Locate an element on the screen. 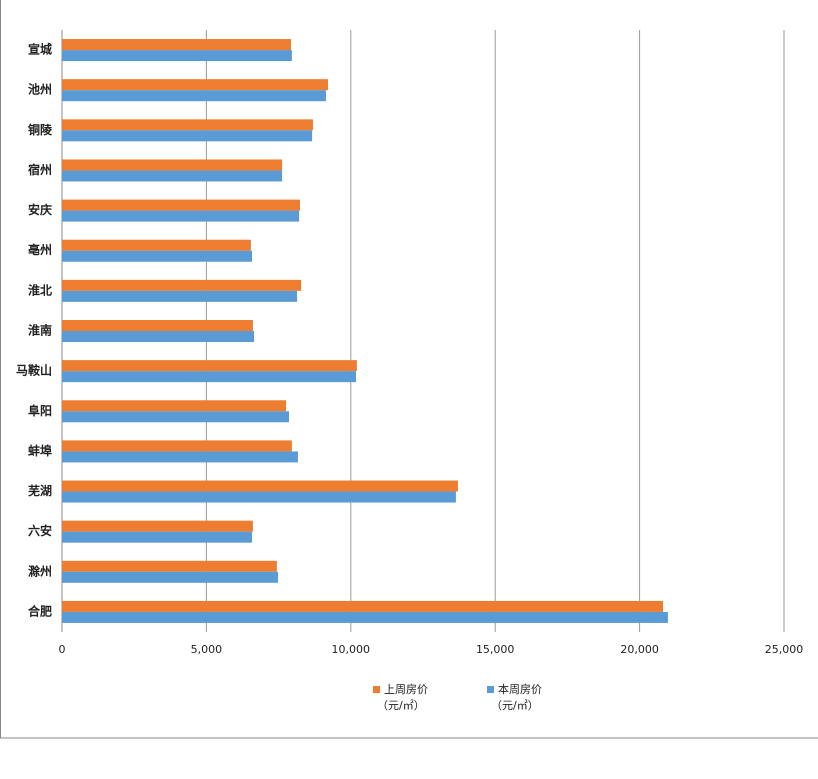  y-tick-label: 铜陵 is located at coordinates (40, 129).